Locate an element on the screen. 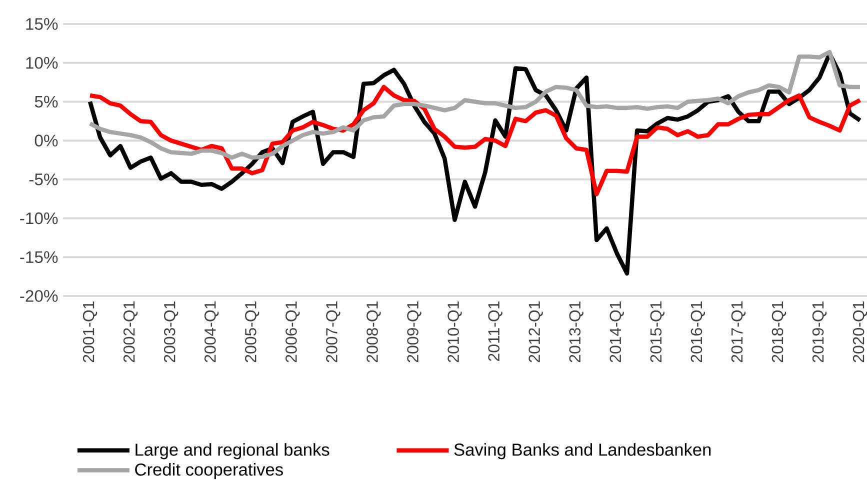 The height and width of the screenshot is (490, 867). x-tick-label: 2001-Q1 is located at coordinates (90, 332).